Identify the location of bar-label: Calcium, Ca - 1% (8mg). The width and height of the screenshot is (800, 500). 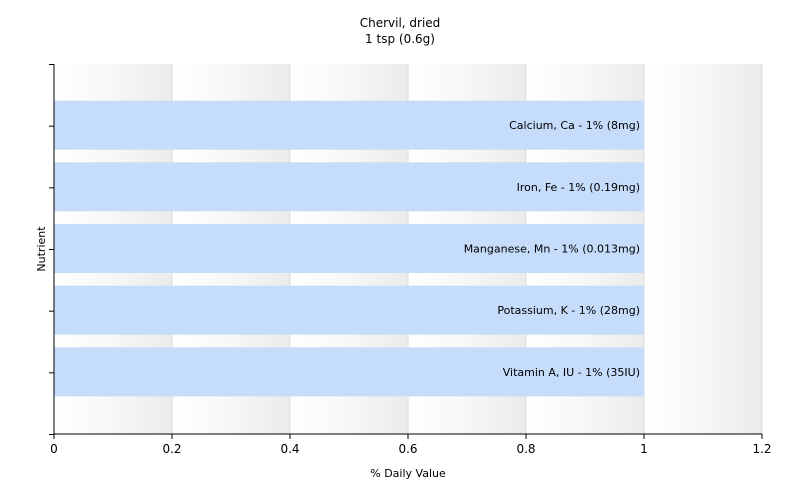
(574, 125).